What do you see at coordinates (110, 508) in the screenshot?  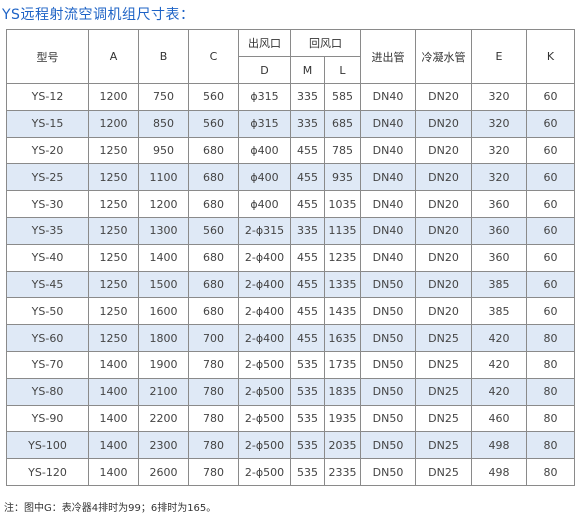 I see `footnote: 注：图中G：表冷器4排时为99；6排时为165。` at bounding box center [110, 508].